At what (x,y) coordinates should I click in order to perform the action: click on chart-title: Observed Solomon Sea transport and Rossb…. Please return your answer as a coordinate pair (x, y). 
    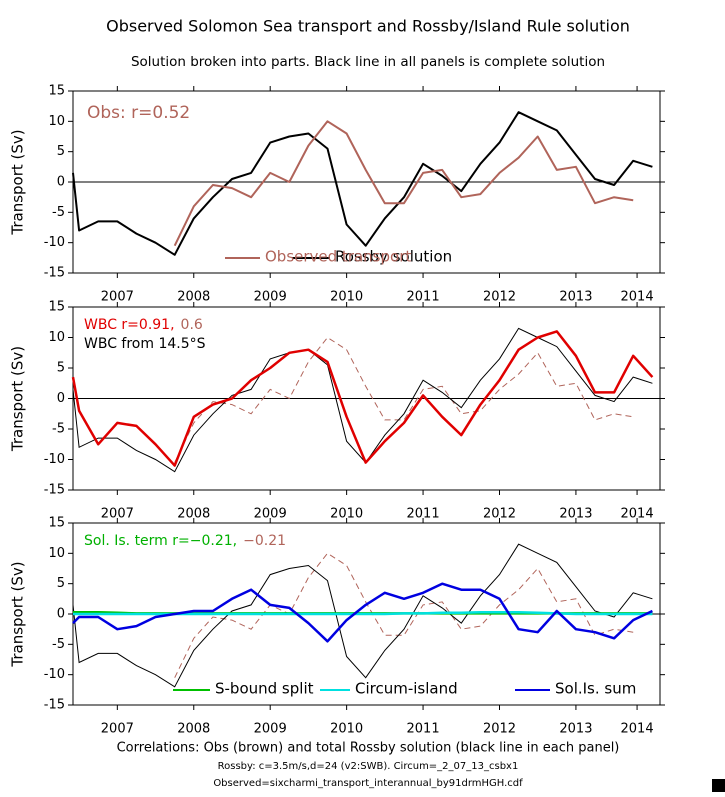
    Looking at the image, I should click on (368, 26).